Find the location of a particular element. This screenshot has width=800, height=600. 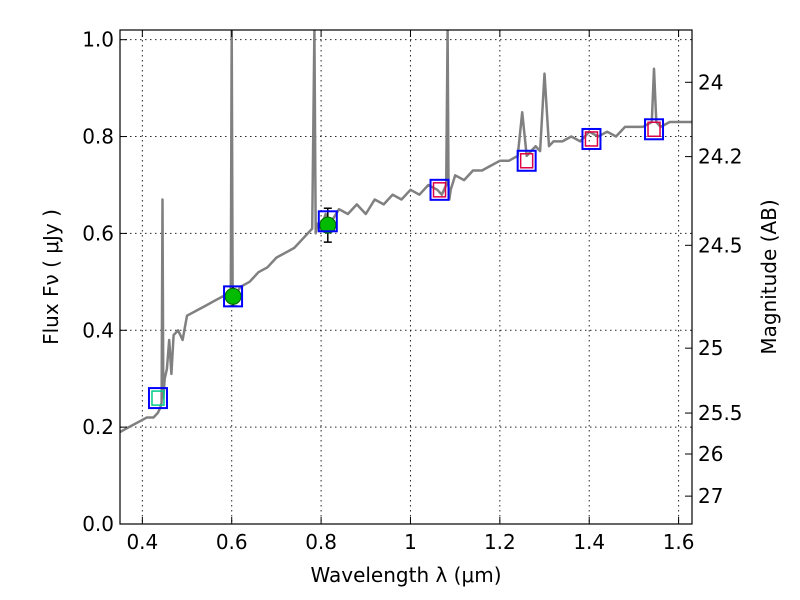

x-tick-label: 1.2 is located at coordinates (500, 542).